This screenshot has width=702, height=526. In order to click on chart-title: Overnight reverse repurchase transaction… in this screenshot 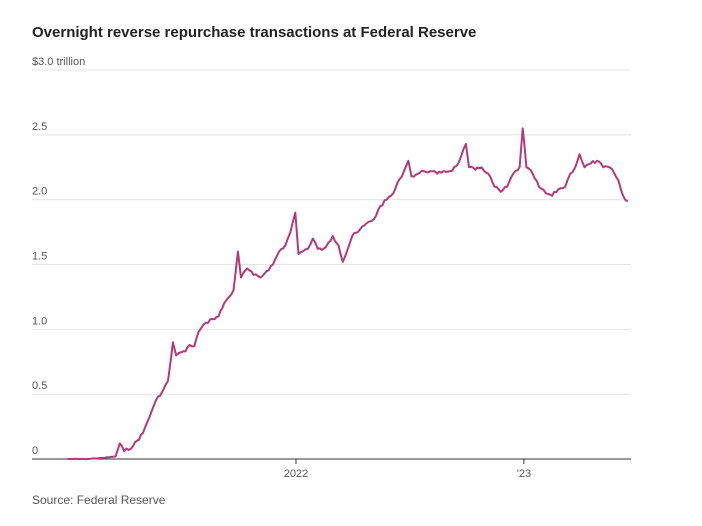, I will do `click(254, 32)`.